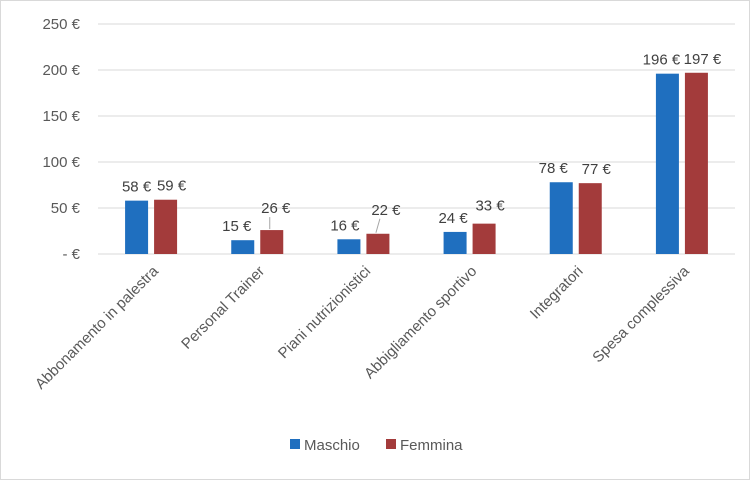  What do you see at coordinates (703, 59) in the screenshot?
I see `data-label: 197 €` at bounding box center [703, 59].